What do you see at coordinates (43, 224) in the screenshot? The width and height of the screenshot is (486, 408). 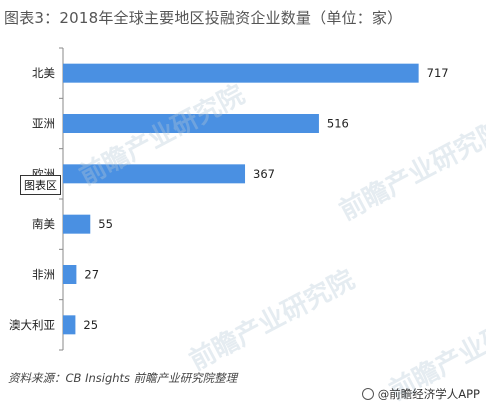 I see `category-label: 南美` at bounding box center [43, 224].